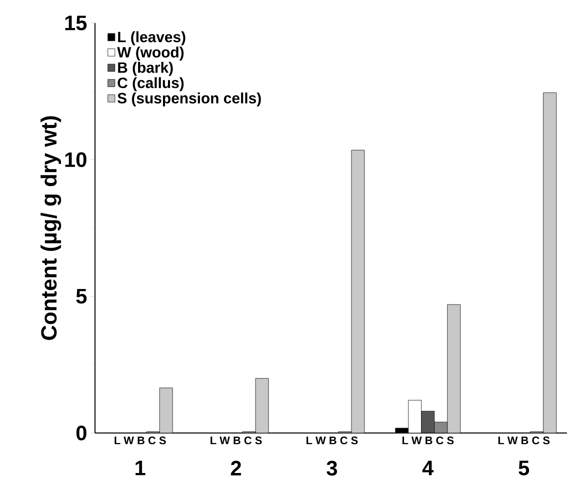 This screenshot has height=479, width=571. What do you see at coordinates (81, 433) in the screenshot?
I see `y-tick-label: 0` at bounding box center [81, 433].